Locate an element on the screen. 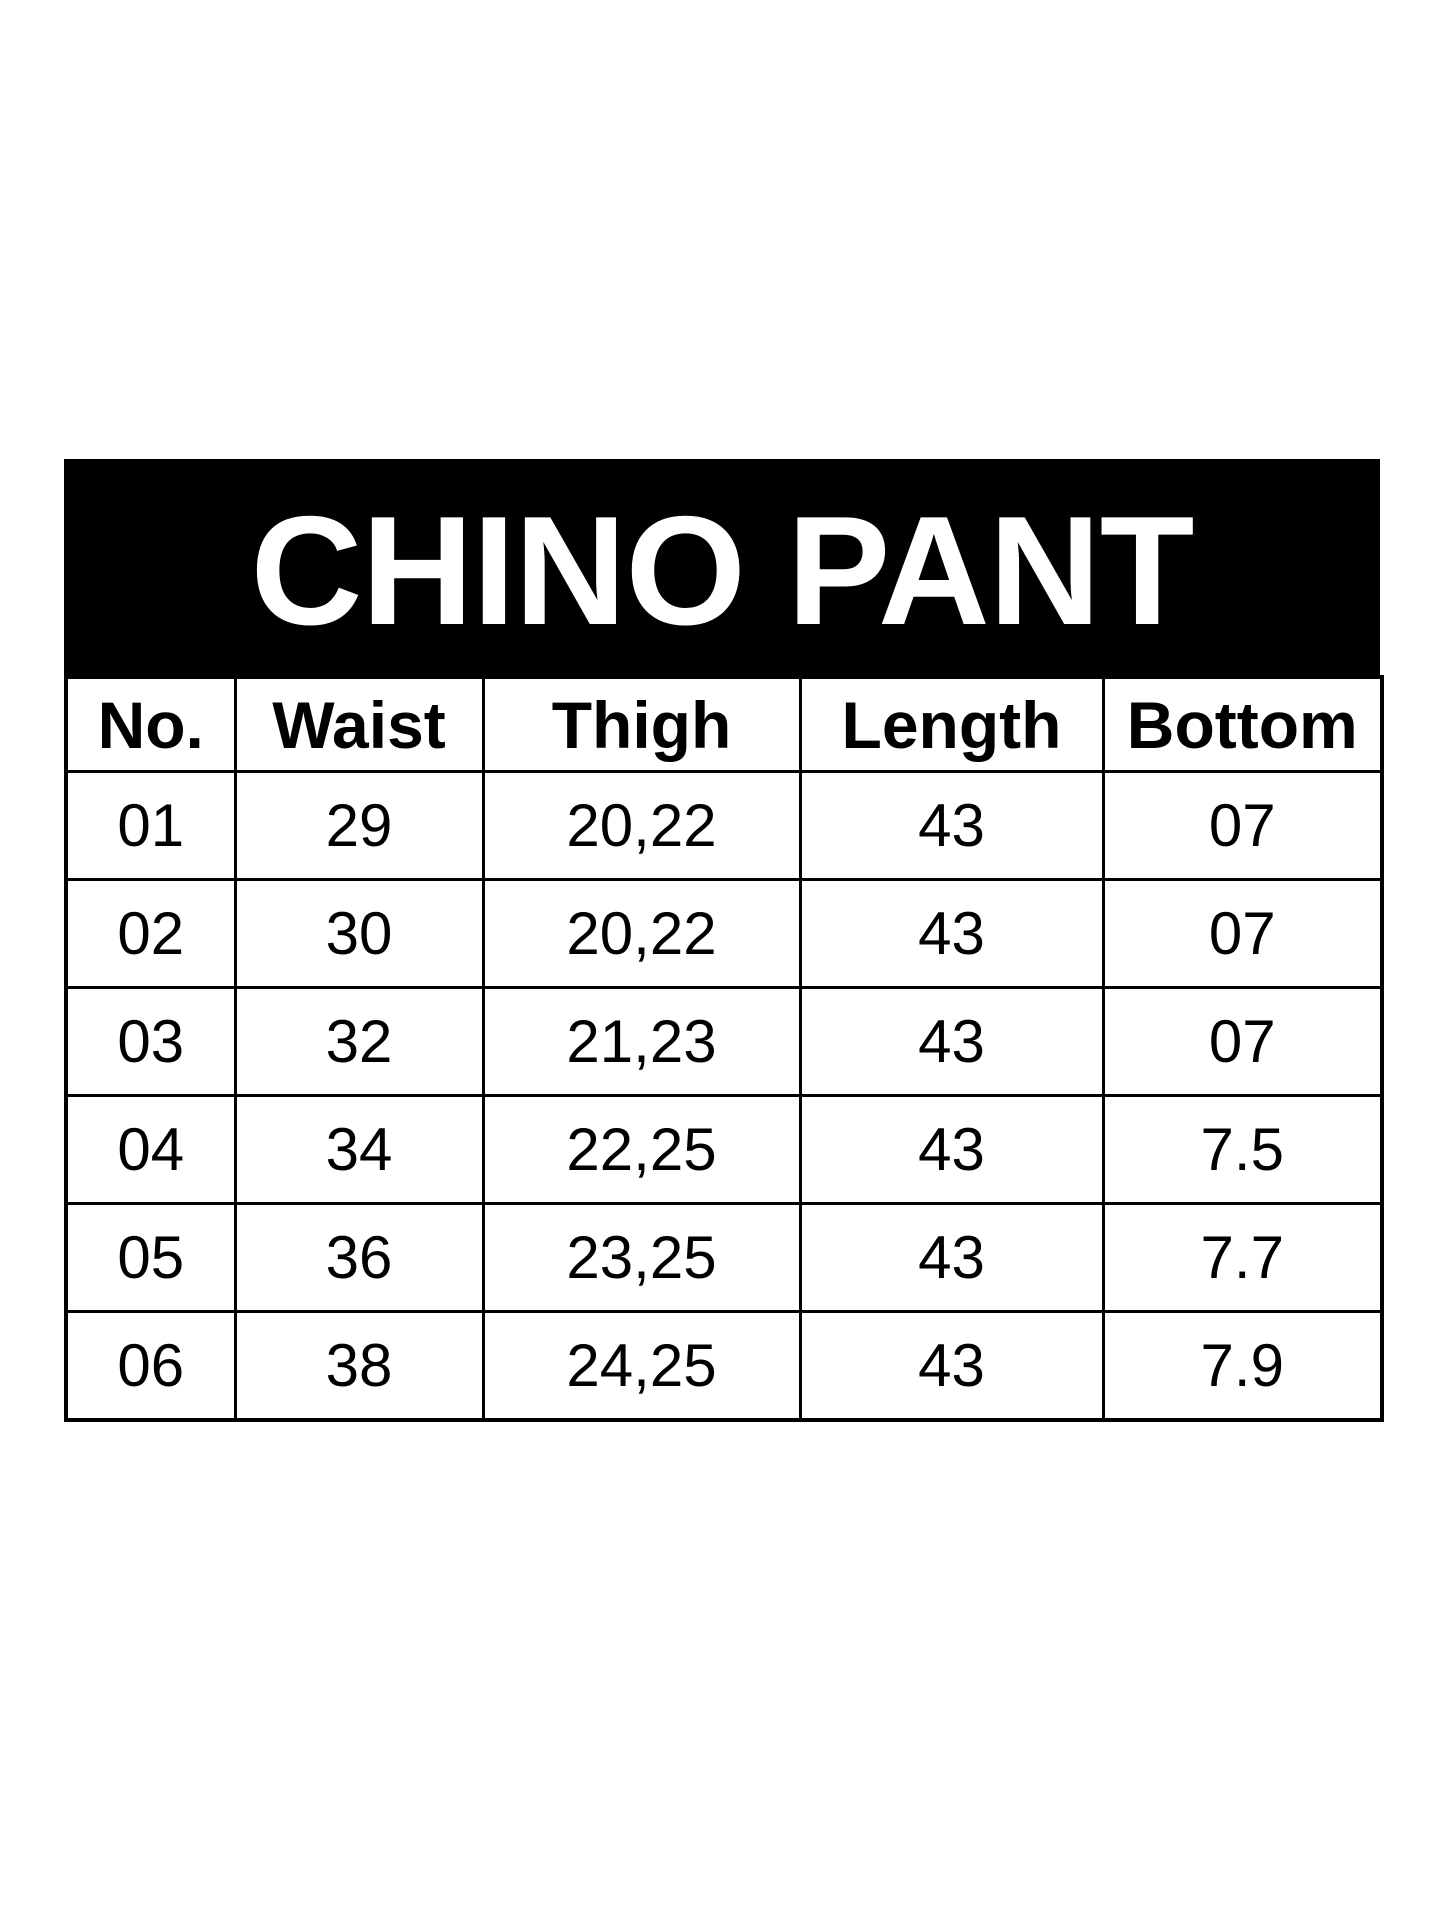  table-row: 05 36 23,25 43 7.7 is located at coordinates (724, 1257).